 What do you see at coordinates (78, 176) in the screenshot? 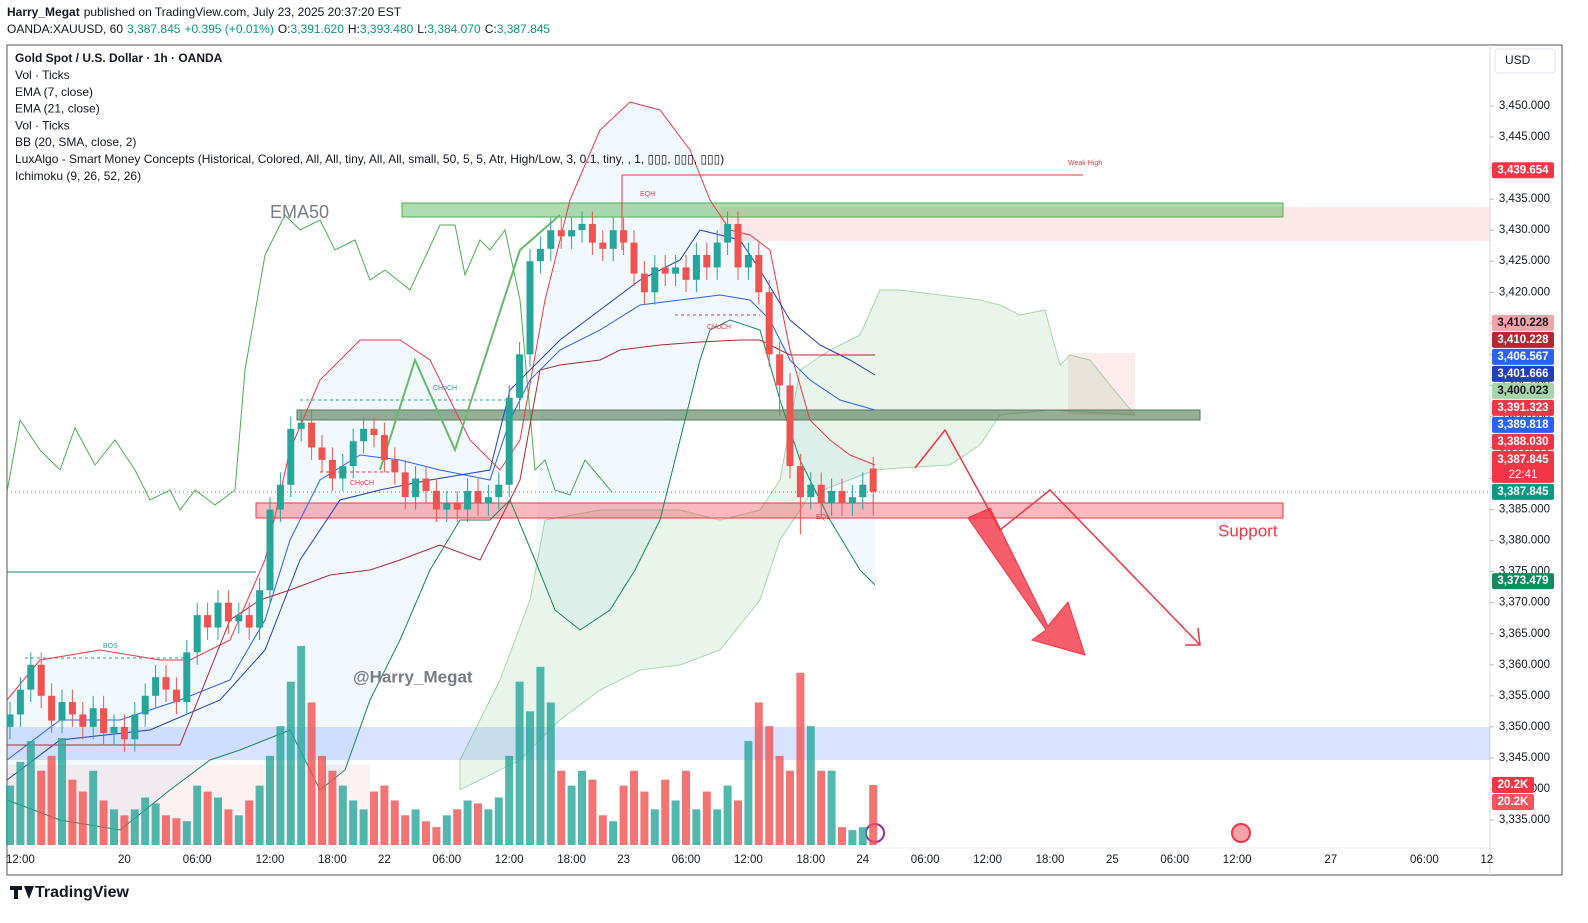
I see `legend-entry: Ichimoku (9, 26, 52, 26)` at bounding box center [78, 176].